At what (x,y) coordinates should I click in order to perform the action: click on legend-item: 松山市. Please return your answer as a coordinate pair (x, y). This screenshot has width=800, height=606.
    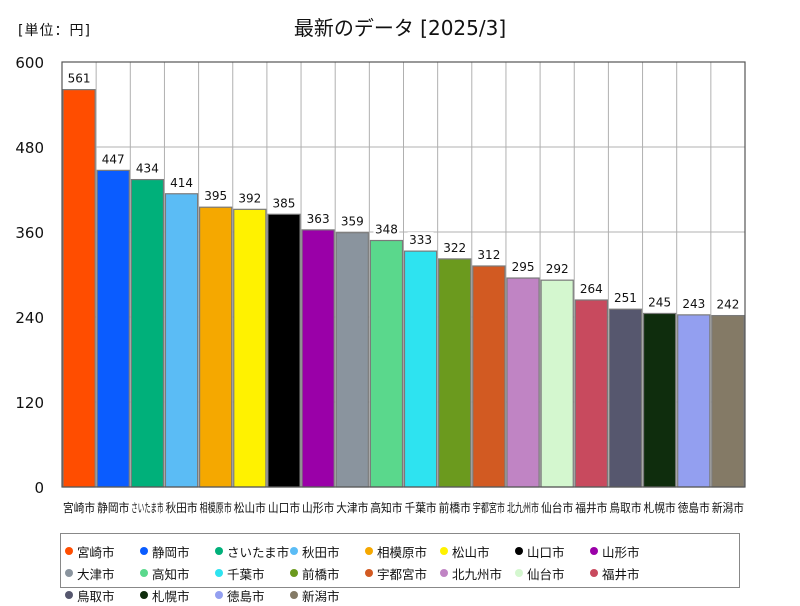
    Looking at the image, I should click on (477, 551).